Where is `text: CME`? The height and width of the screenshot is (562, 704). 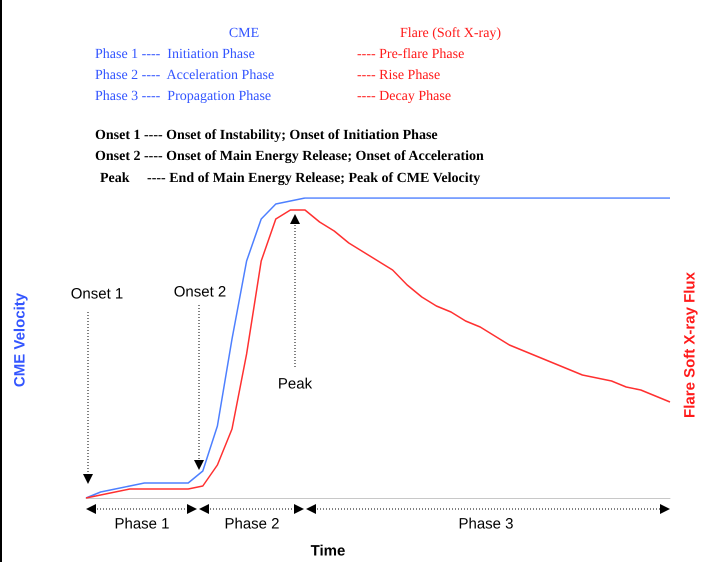 text: CME is located at coordinates (244, 33).